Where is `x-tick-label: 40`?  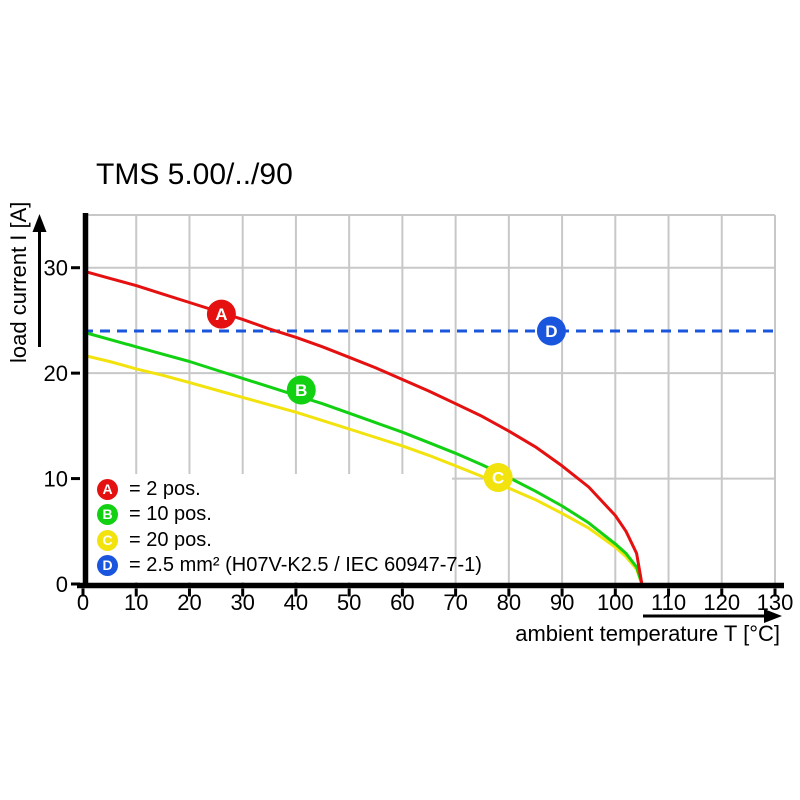 x-tick-label: 40 is located at coordinates (296, 602).